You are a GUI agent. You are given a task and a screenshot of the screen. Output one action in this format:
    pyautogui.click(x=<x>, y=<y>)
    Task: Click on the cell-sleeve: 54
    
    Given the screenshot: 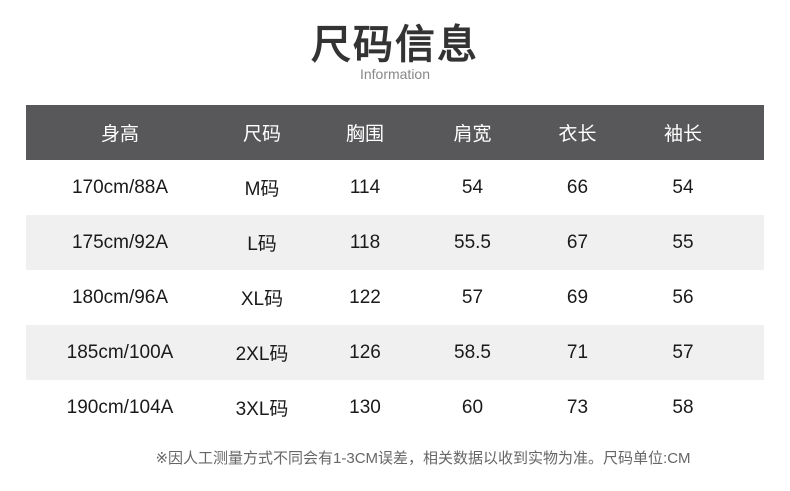 What is the action you would take?
    pyautogui.click(x=683, y=187)
    